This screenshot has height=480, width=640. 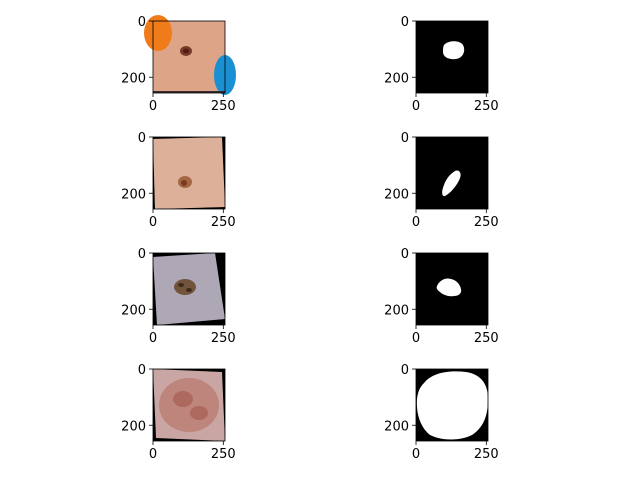 What do you see at coordinates (223, 222) in the screenshot?
I see `image-2-xtick-label-1: 250` at bounding box center [223, 222].